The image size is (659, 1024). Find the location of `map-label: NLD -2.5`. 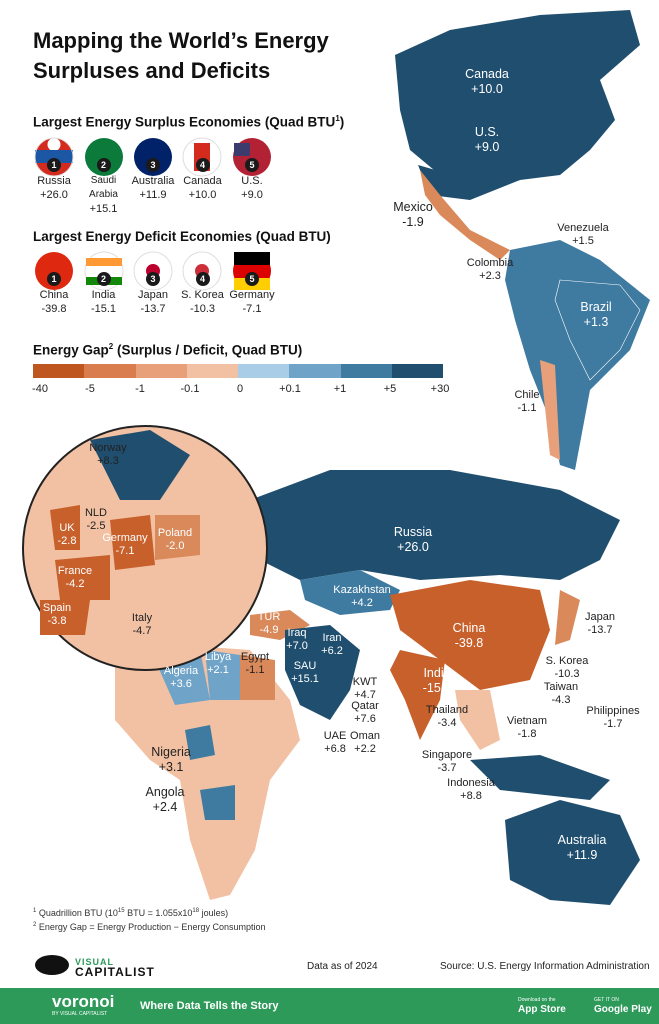

map-label: NLD -2.5 is located at coordinates (96, 520).